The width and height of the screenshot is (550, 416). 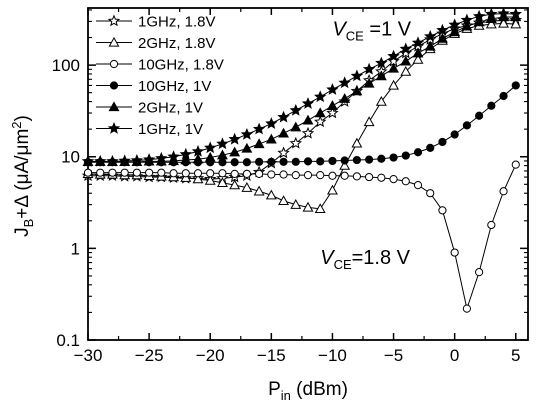 I want to click on y-axis-title-sup: 2, so click(x=16, y=124).